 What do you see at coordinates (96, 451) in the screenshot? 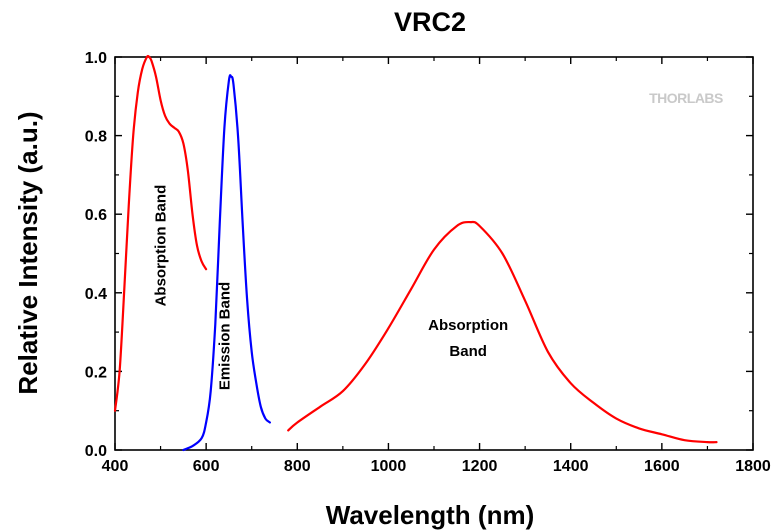
I see `y-tick-label: 0.0` at bounding box center [96, 451].